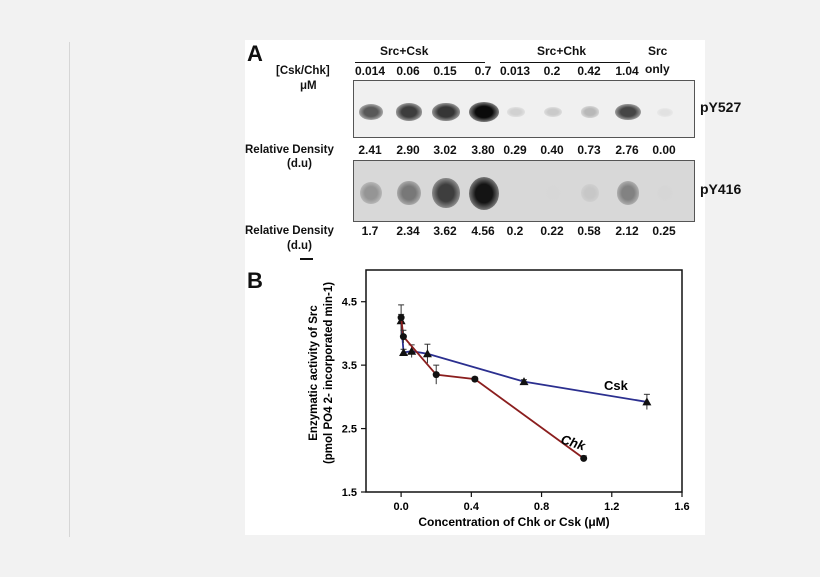 This screenshot has height=577, width=820. I want to click on density-py416-value-3: 4.56, so click(483, 231).